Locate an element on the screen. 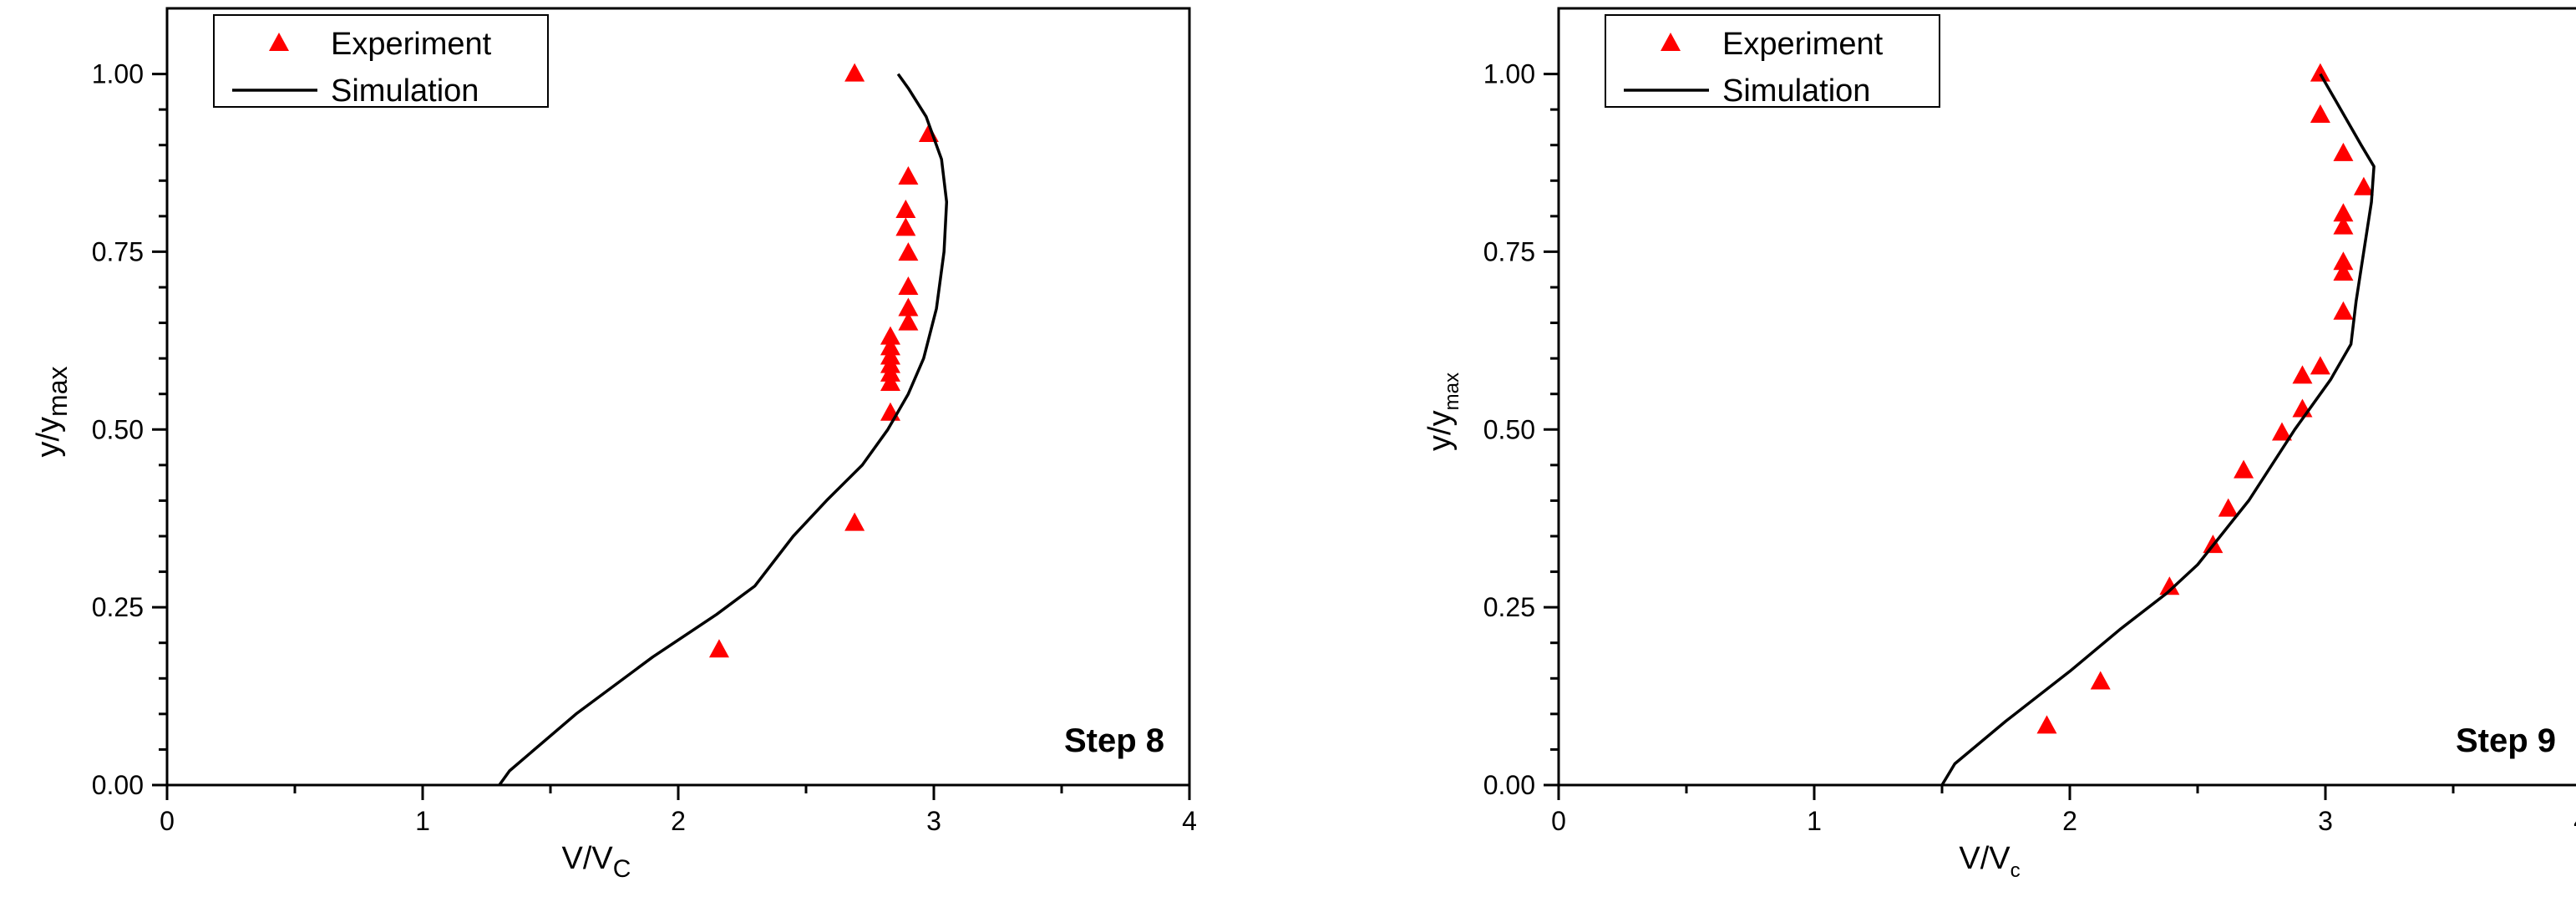 The width and height of the screenshot is (2576, 912). x-axis-title: V/Vc is located at coordinates (1990, 861).